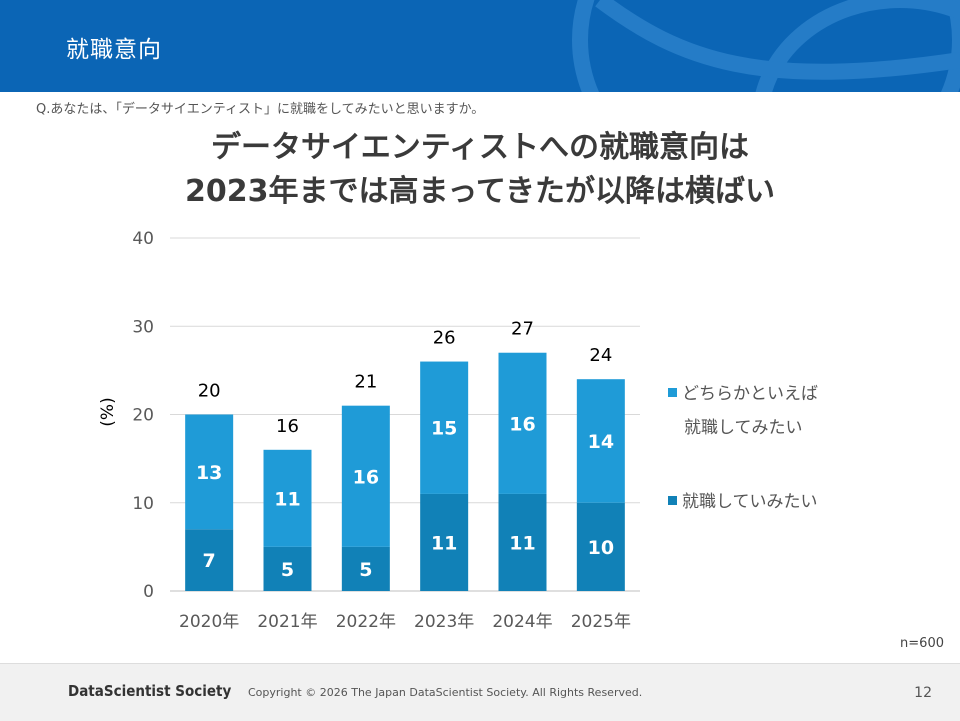 The image size is (960, 721). I want to click on society-logo: DataScientist Society, so click(150, 691).